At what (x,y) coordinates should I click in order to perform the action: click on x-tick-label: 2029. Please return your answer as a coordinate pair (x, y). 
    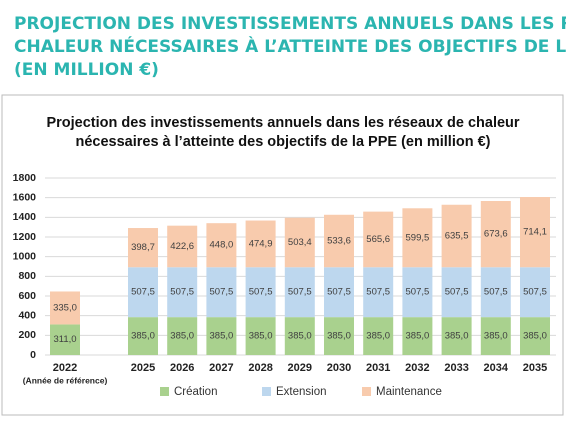
    Looking at the image, I should click on (300, 368).